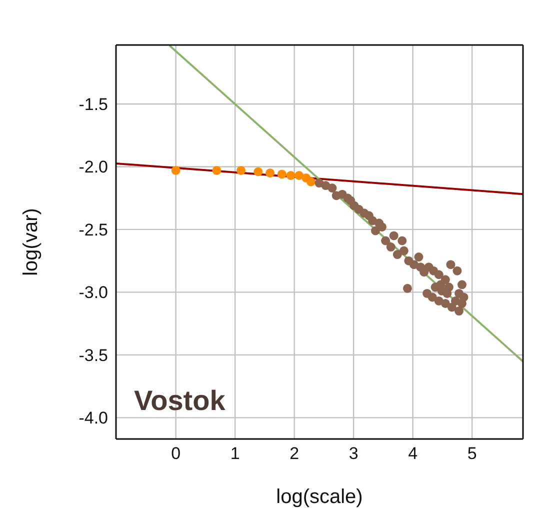 This screenshot has width=556, height=513. Describe the element at coordinates (93, 418) in the screenshot. I see `y-tick-label: -4.0` at that location.